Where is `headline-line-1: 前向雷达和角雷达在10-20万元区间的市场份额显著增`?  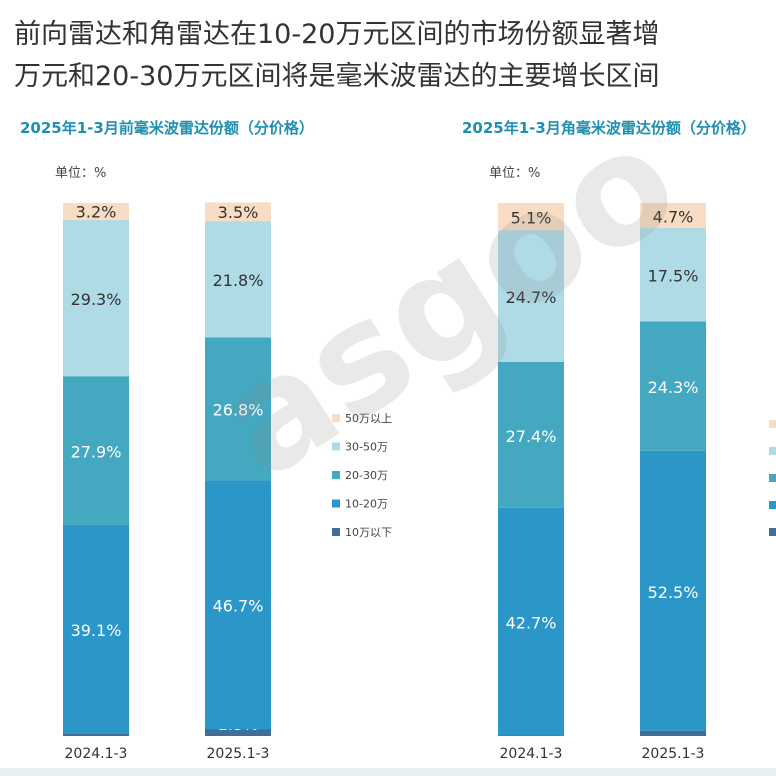
headline-line-1: 前向雷达和角雷达在10-20万元区间的市场份额显著增 is located at coordinates (337, 34).